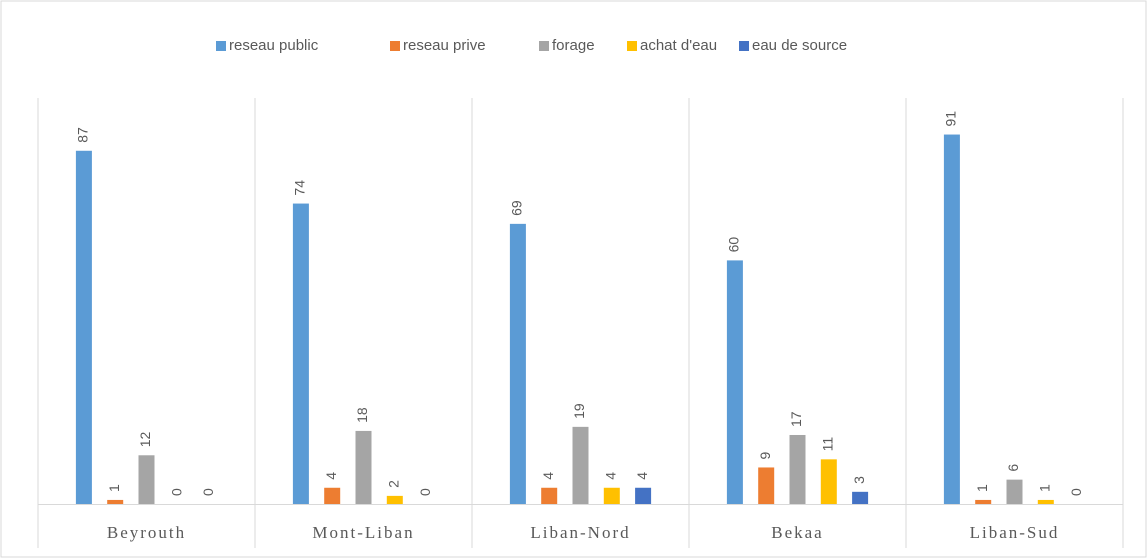 The width and height of the screenshot is (1148, 559). I want to click on legend-label: forage, so click(573, 45).